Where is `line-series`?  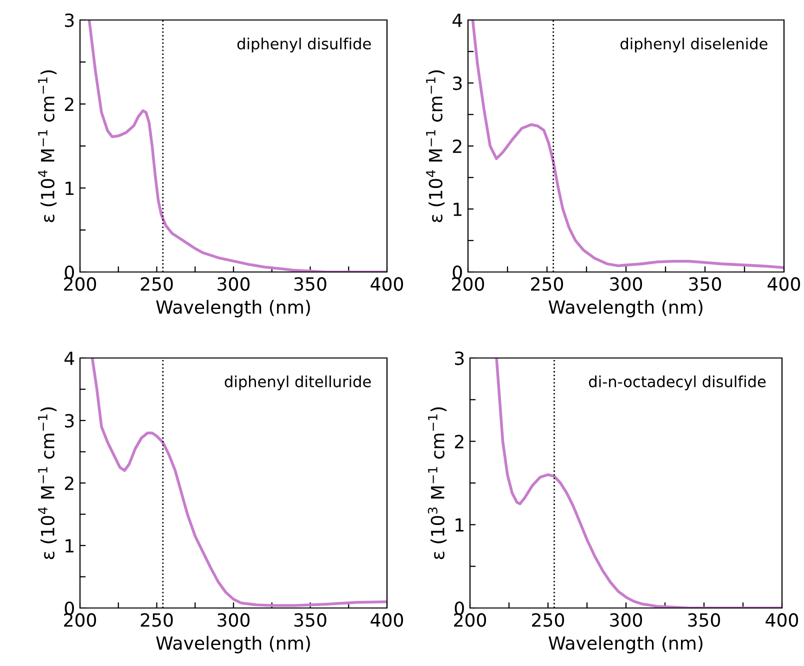 line-series is located at coordinates (627, 144).